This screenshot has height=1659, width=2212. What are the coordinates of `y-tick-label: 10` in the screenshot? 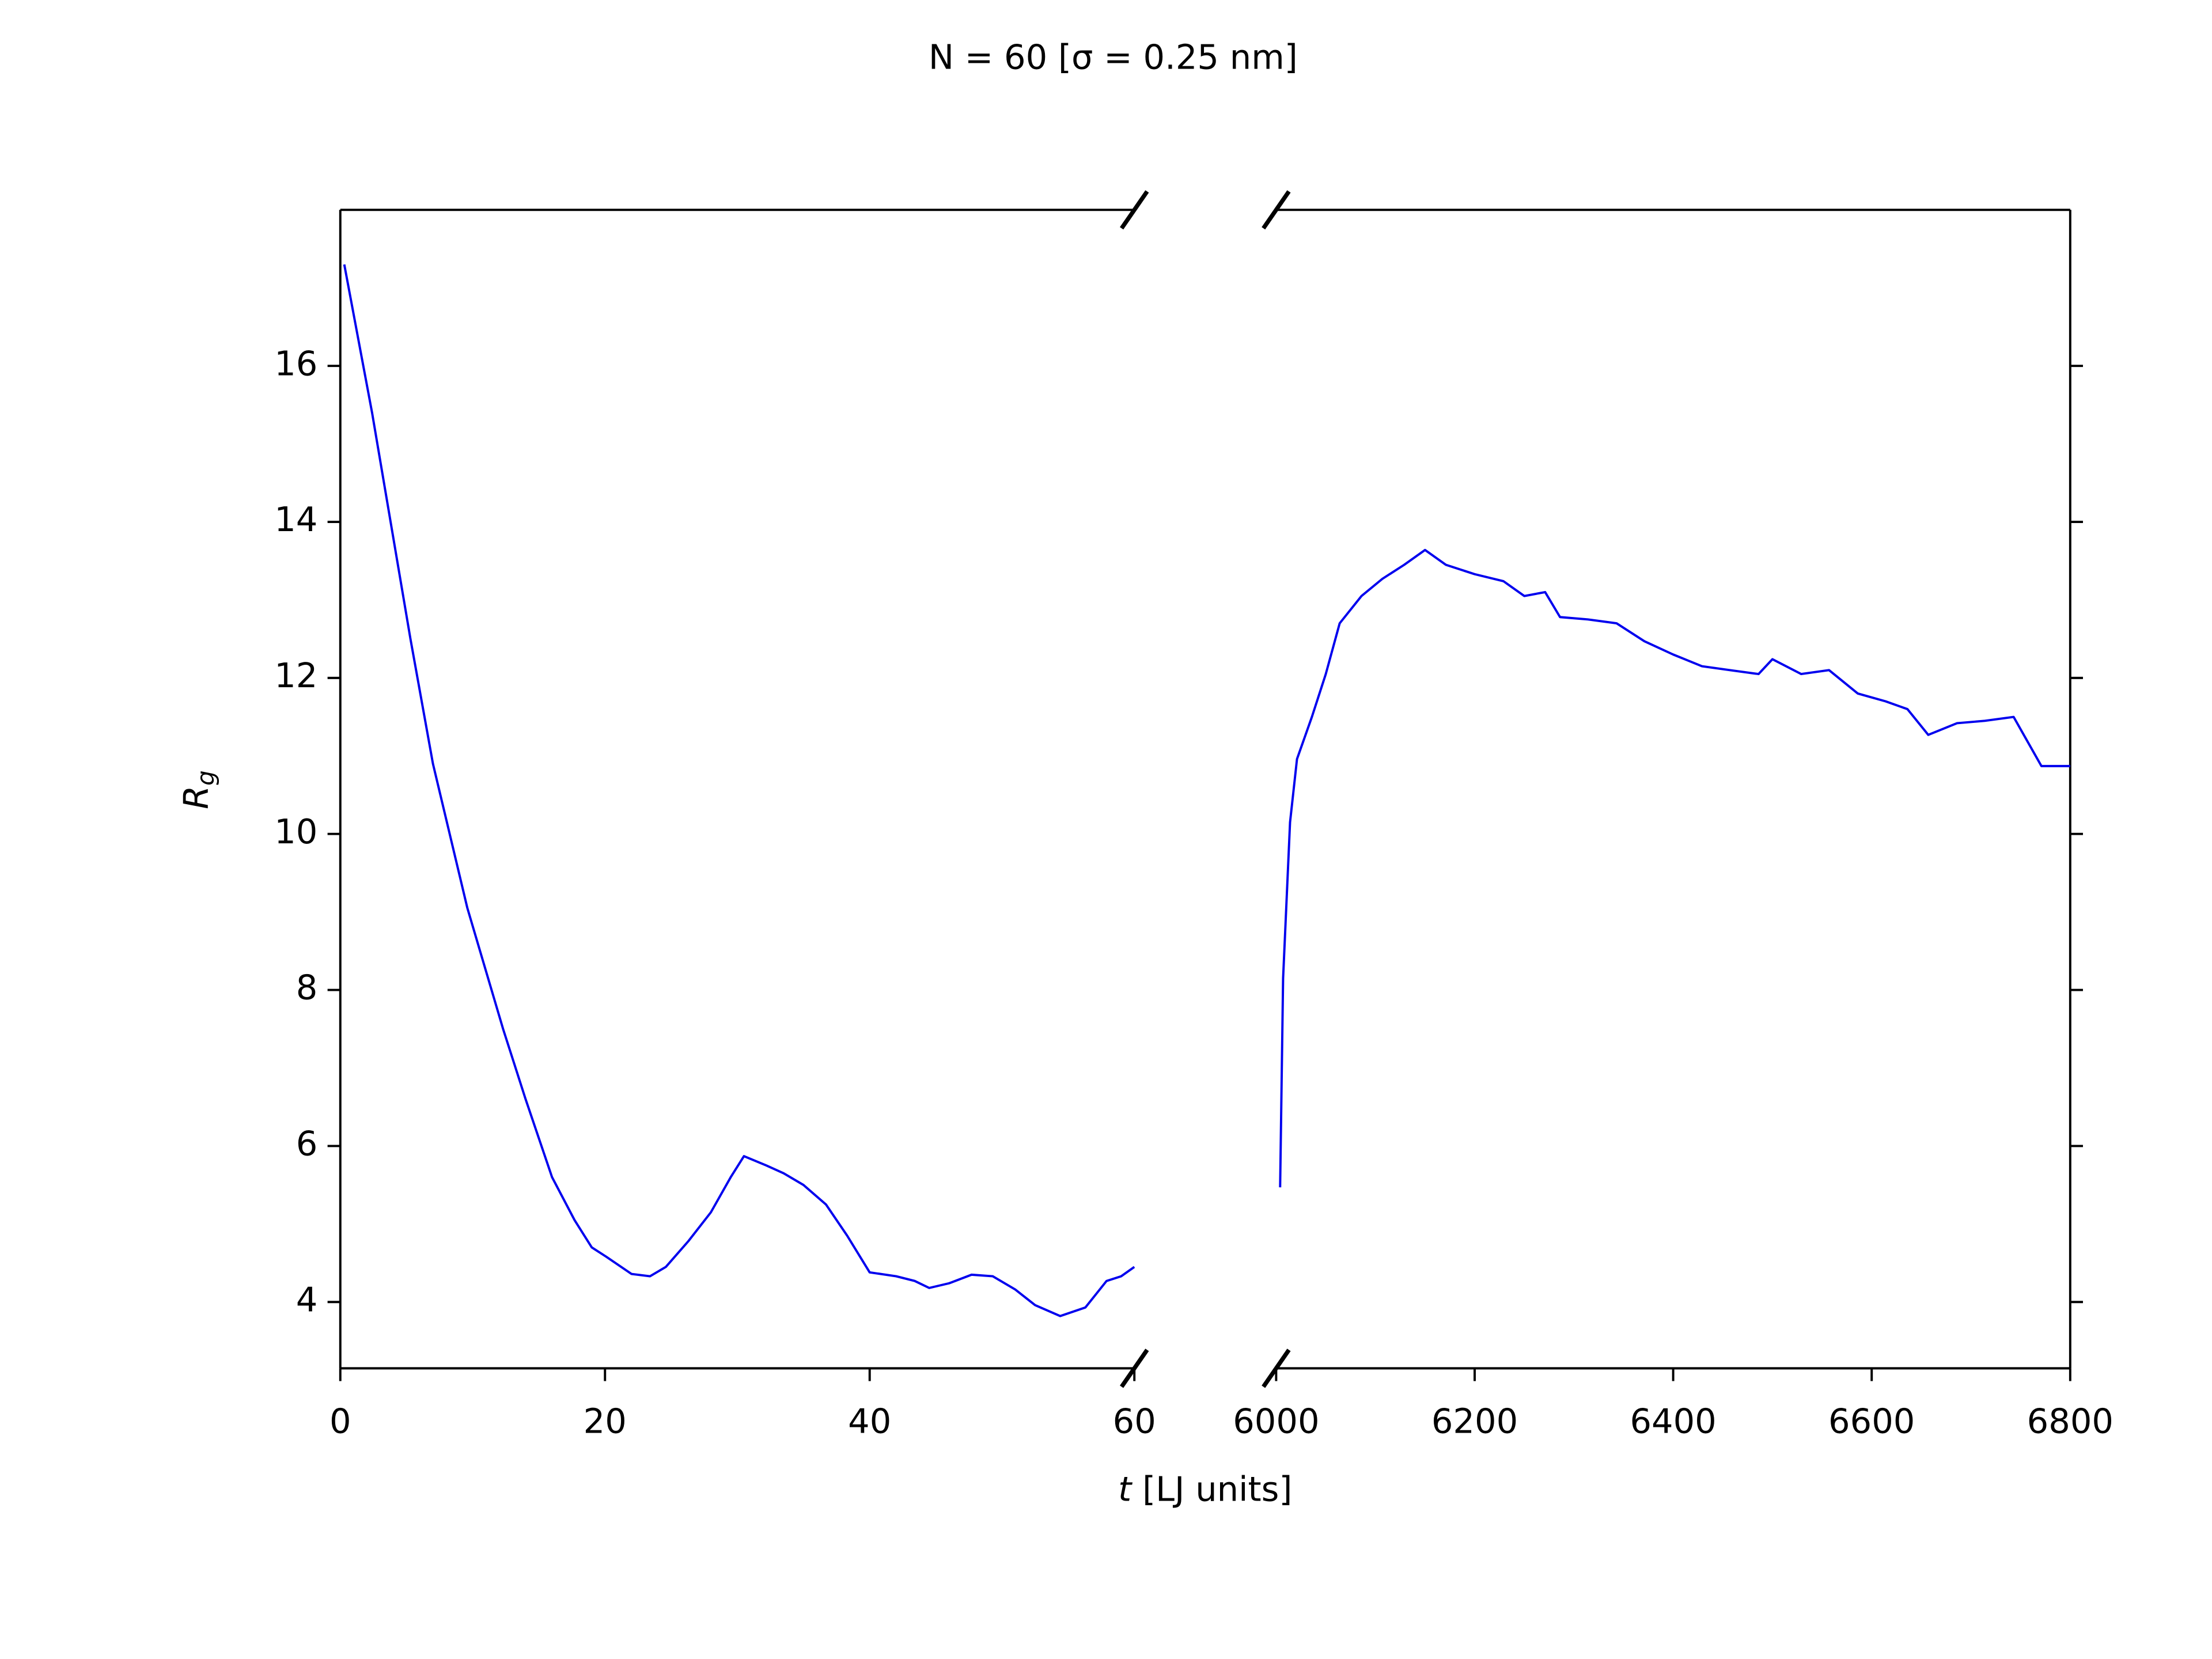 It's located at (295, 831).